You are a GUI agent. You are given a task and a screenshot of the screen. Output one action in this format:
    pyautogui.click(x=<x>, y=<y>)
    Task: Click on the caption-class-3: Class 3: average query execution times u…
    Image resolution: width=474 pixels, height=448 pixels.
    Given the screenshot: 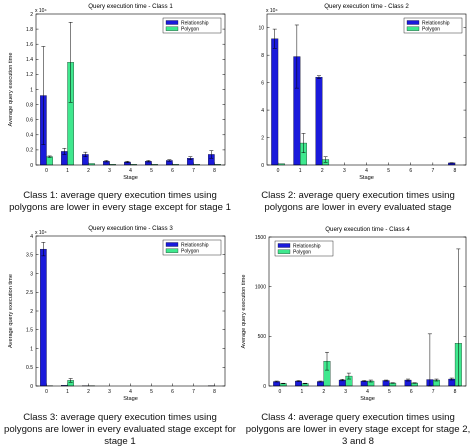 What is the action you would take?
    pyautogui.click(x=120, y=430)
    